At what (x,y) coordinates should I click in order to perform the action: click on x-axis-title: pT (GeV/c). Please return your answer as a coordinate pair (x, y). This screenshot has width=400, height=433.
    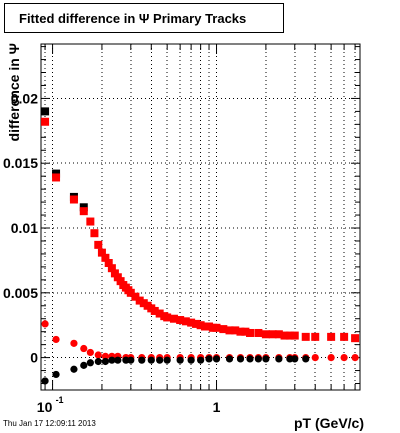
    Looking at the image, I should click on (329, 423).